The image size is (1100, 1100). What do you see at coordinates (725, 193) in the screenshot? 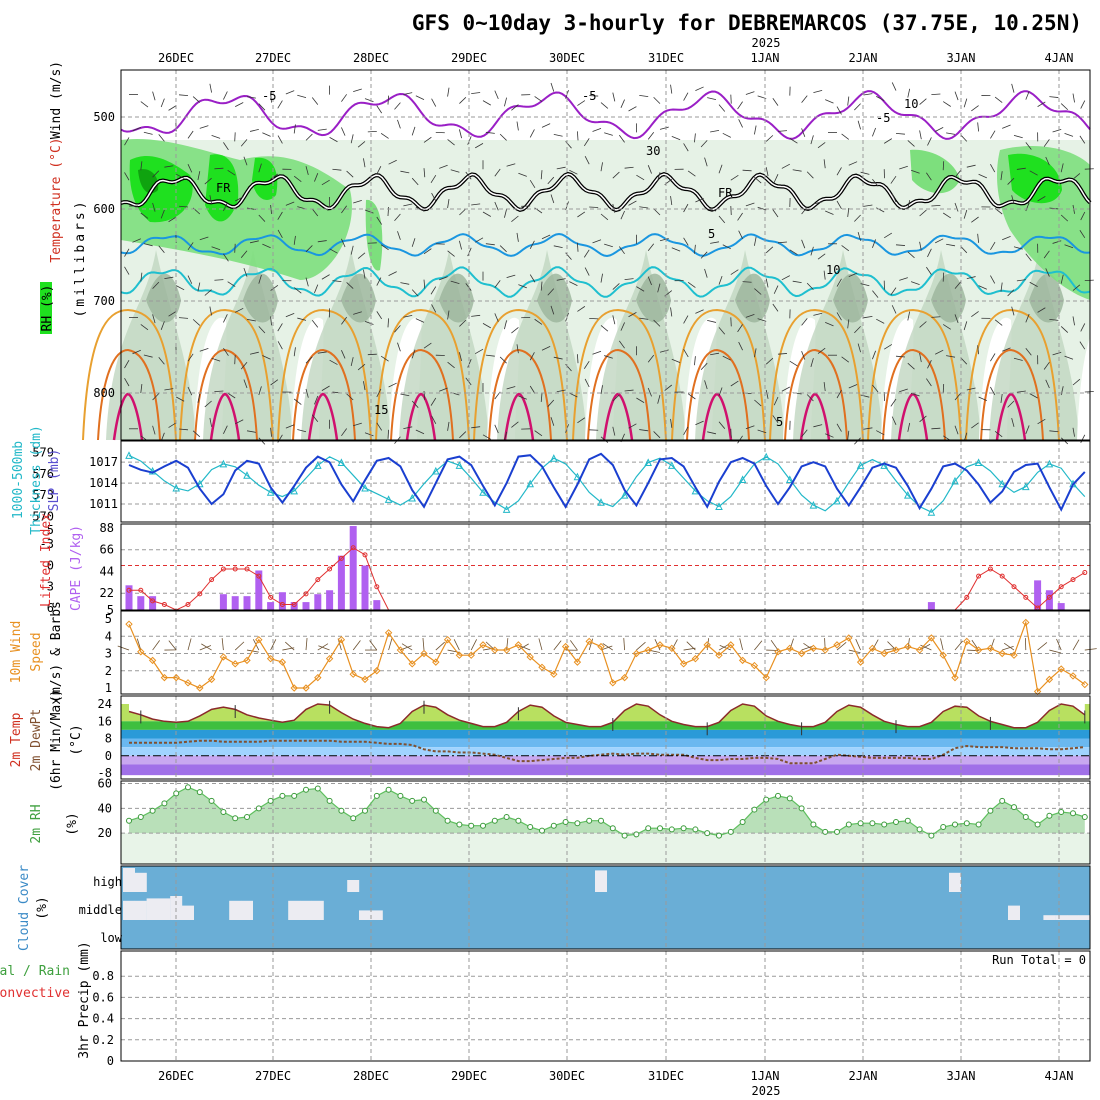
I see `contour-label: FR` at bounding box center [725, 193].